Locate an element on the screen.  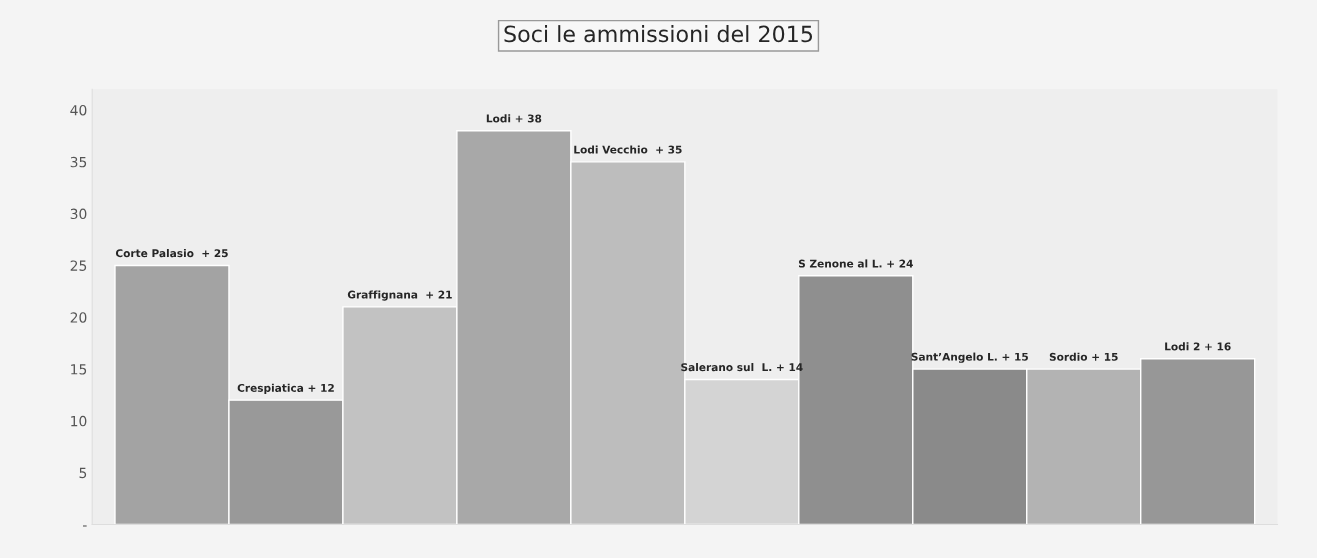
data-label: Lodi + 38 is located at coordinates (514, 118).